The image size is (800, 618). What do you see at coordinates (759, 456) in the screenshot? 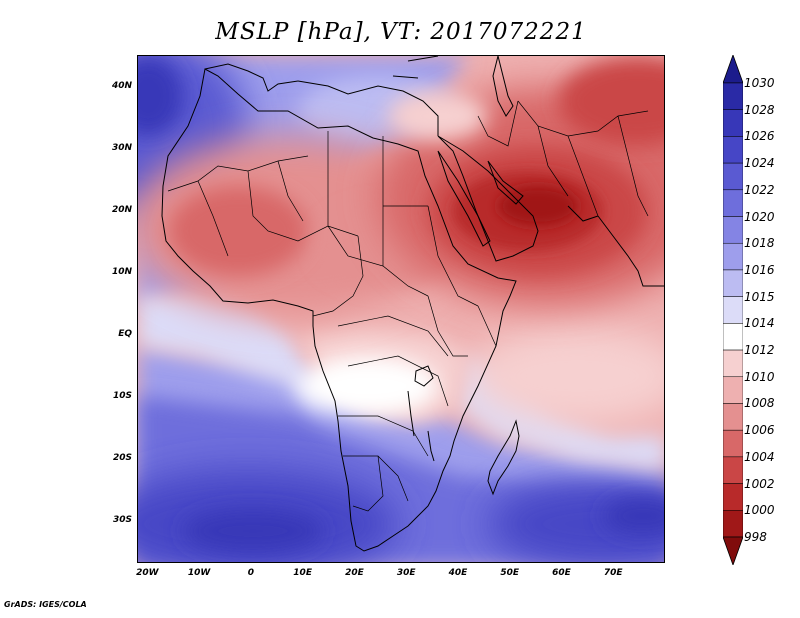
I see `colorbar-level-label: 1004` at bounding box center [759, 456].